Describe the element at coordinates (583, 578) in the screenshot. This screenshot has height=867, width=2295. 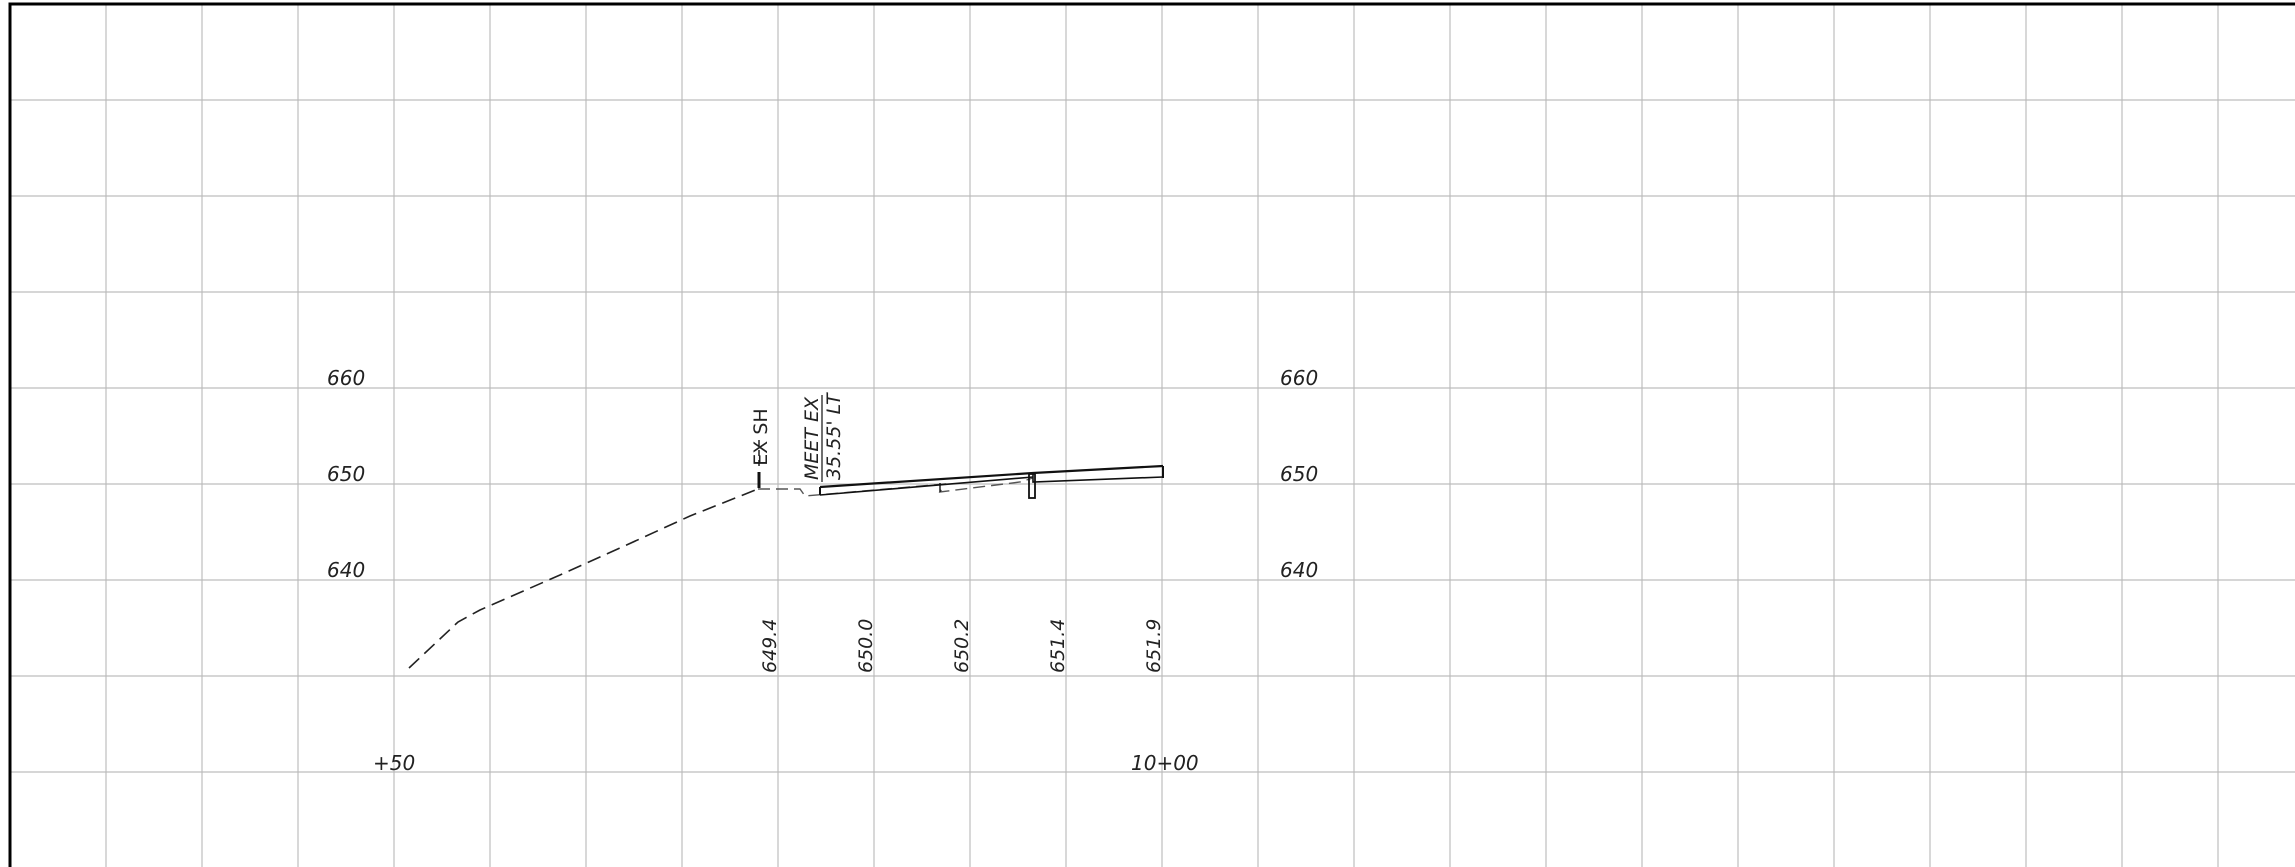
I see `existing-ground-line` at that location.